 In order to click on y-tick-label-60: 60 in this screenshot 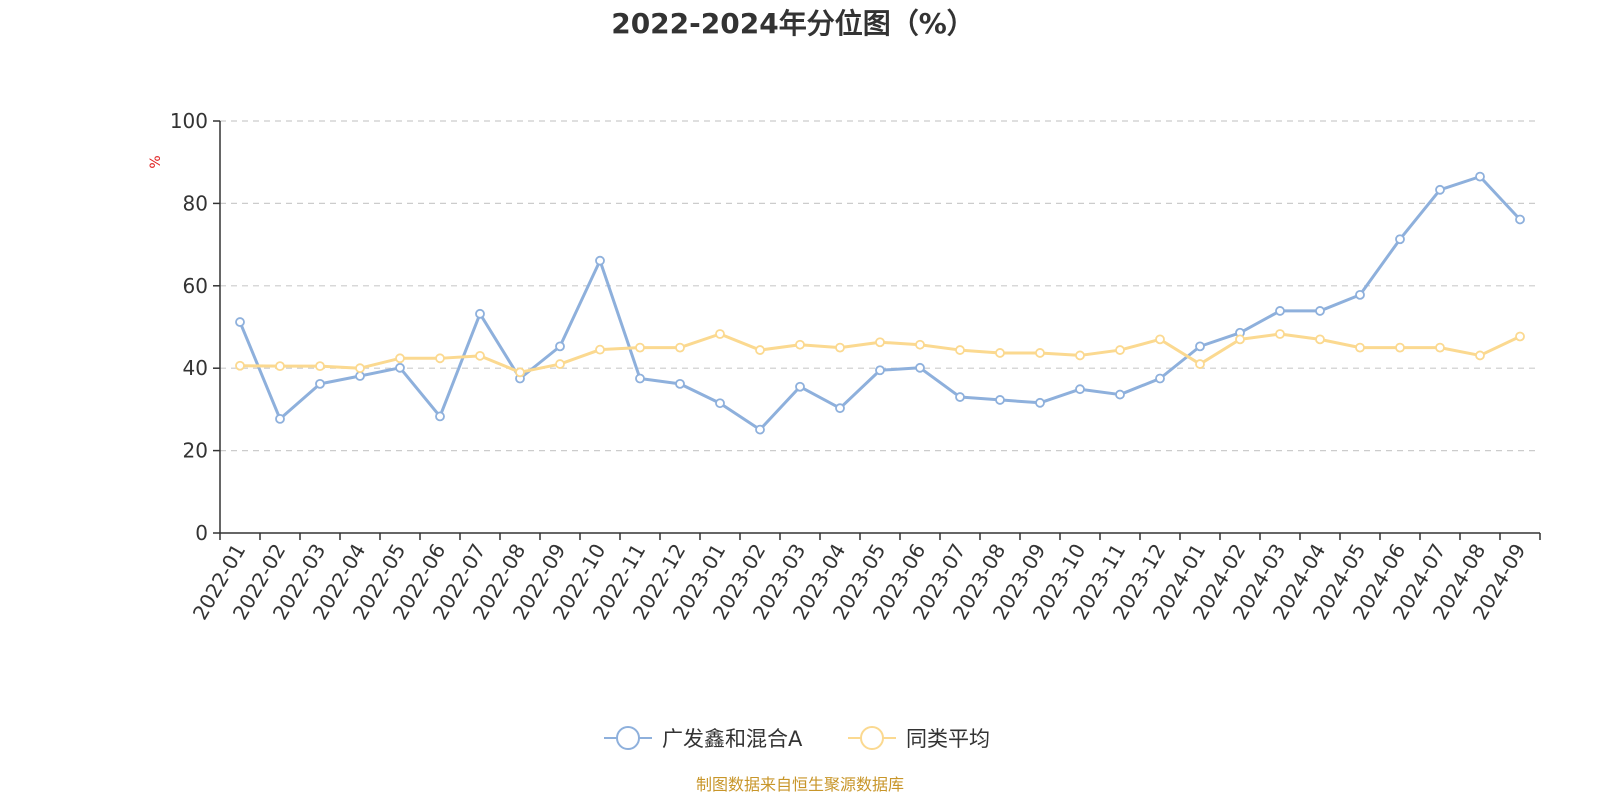, I will do `click(195, 286)`.